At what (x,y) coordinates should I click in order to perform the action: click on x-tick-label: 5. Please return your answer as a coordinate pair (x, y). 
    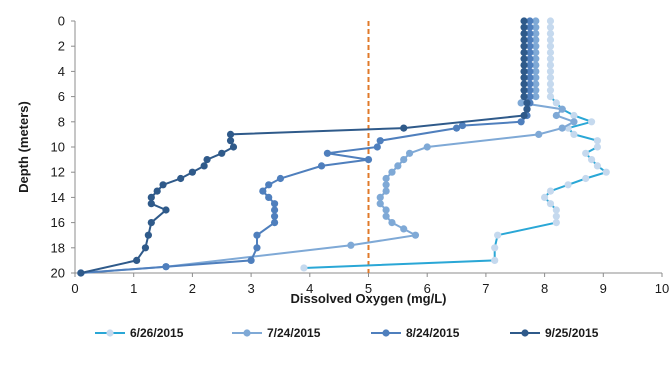
    Looking at the image, I should click on (368, 288).